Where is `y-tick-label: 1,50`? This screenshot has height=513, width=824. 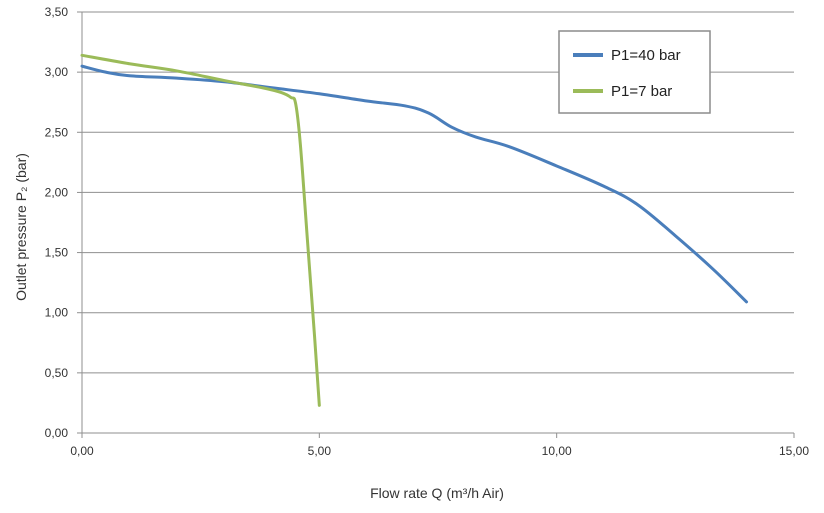
y-tick-label: 1,50 is located at coordinates (57, 253).